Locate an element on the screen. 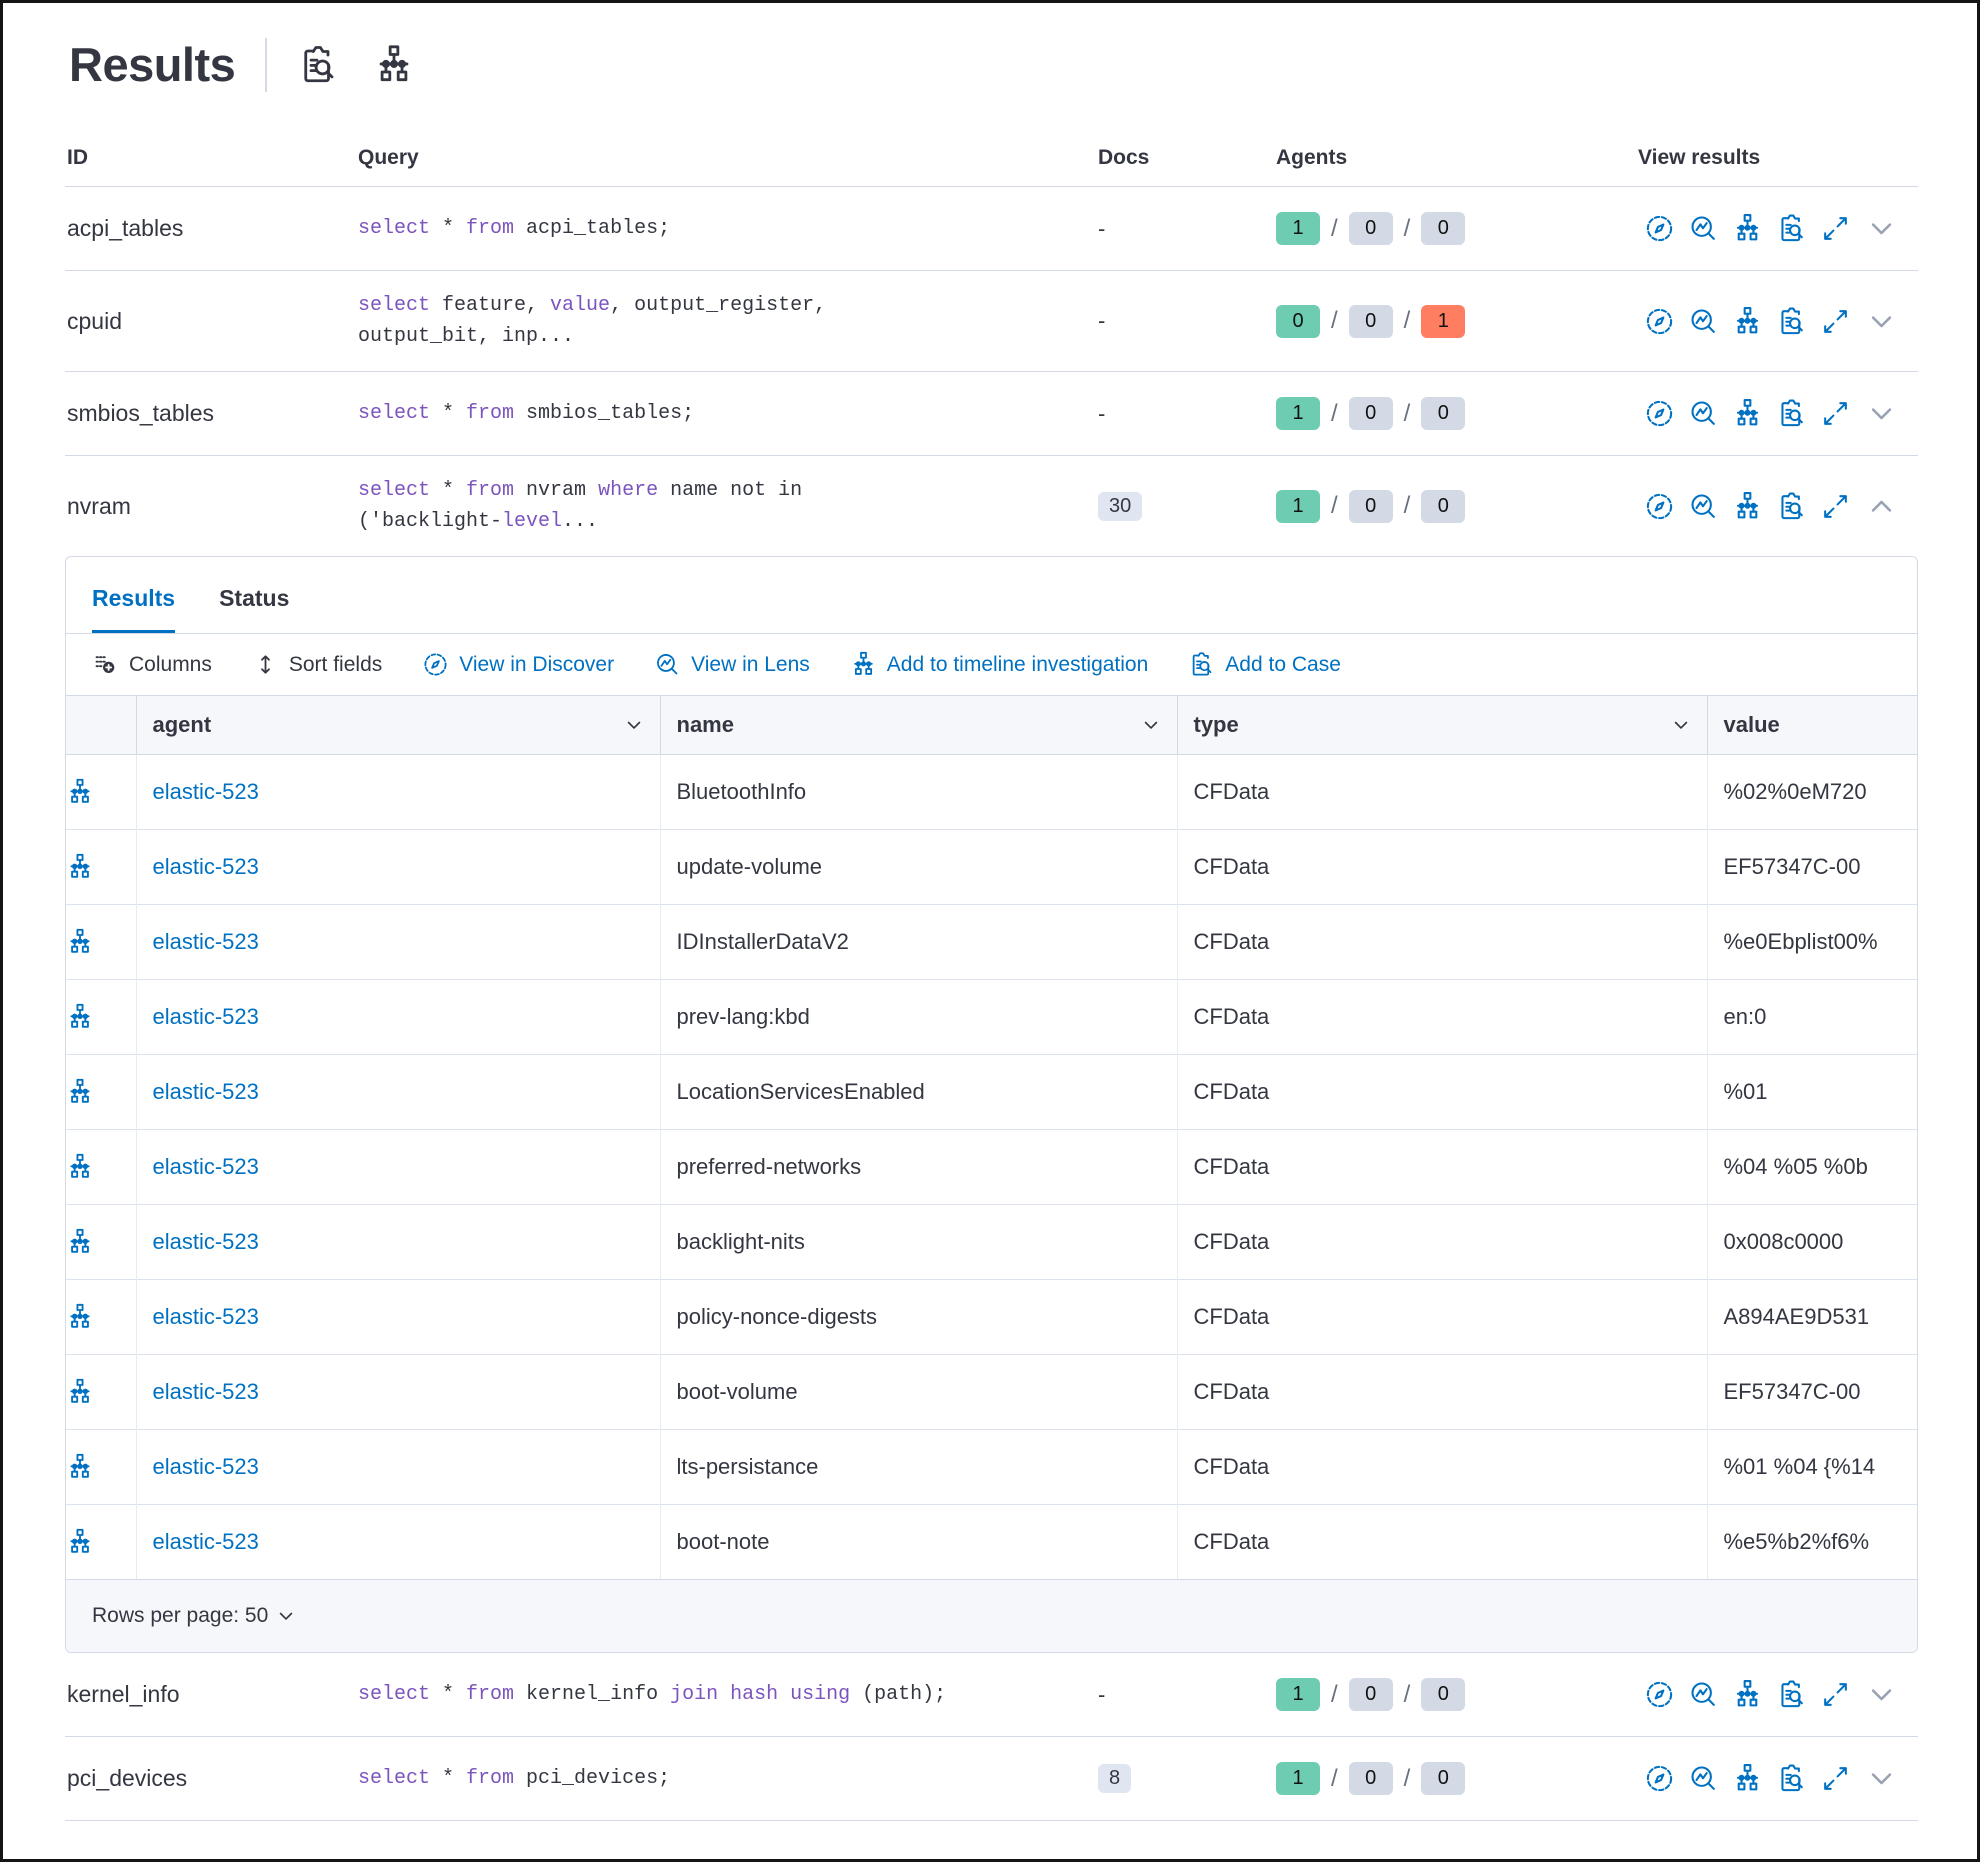 The width and height of the screenshot is (1980, 1862). tab-results: Results is located at coordinates (134, 609).